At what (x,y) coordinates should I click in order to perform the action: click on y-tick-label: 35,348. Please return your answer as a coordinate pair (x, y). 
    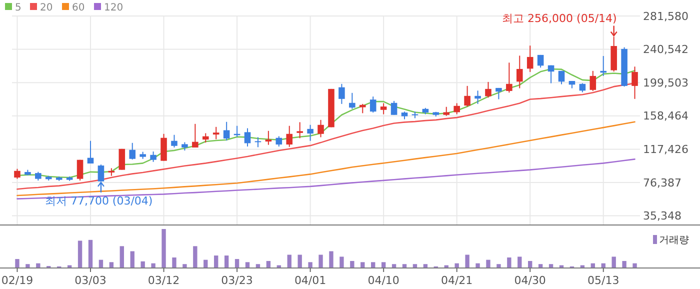
    Looking at the image, I should click on (662, 216).